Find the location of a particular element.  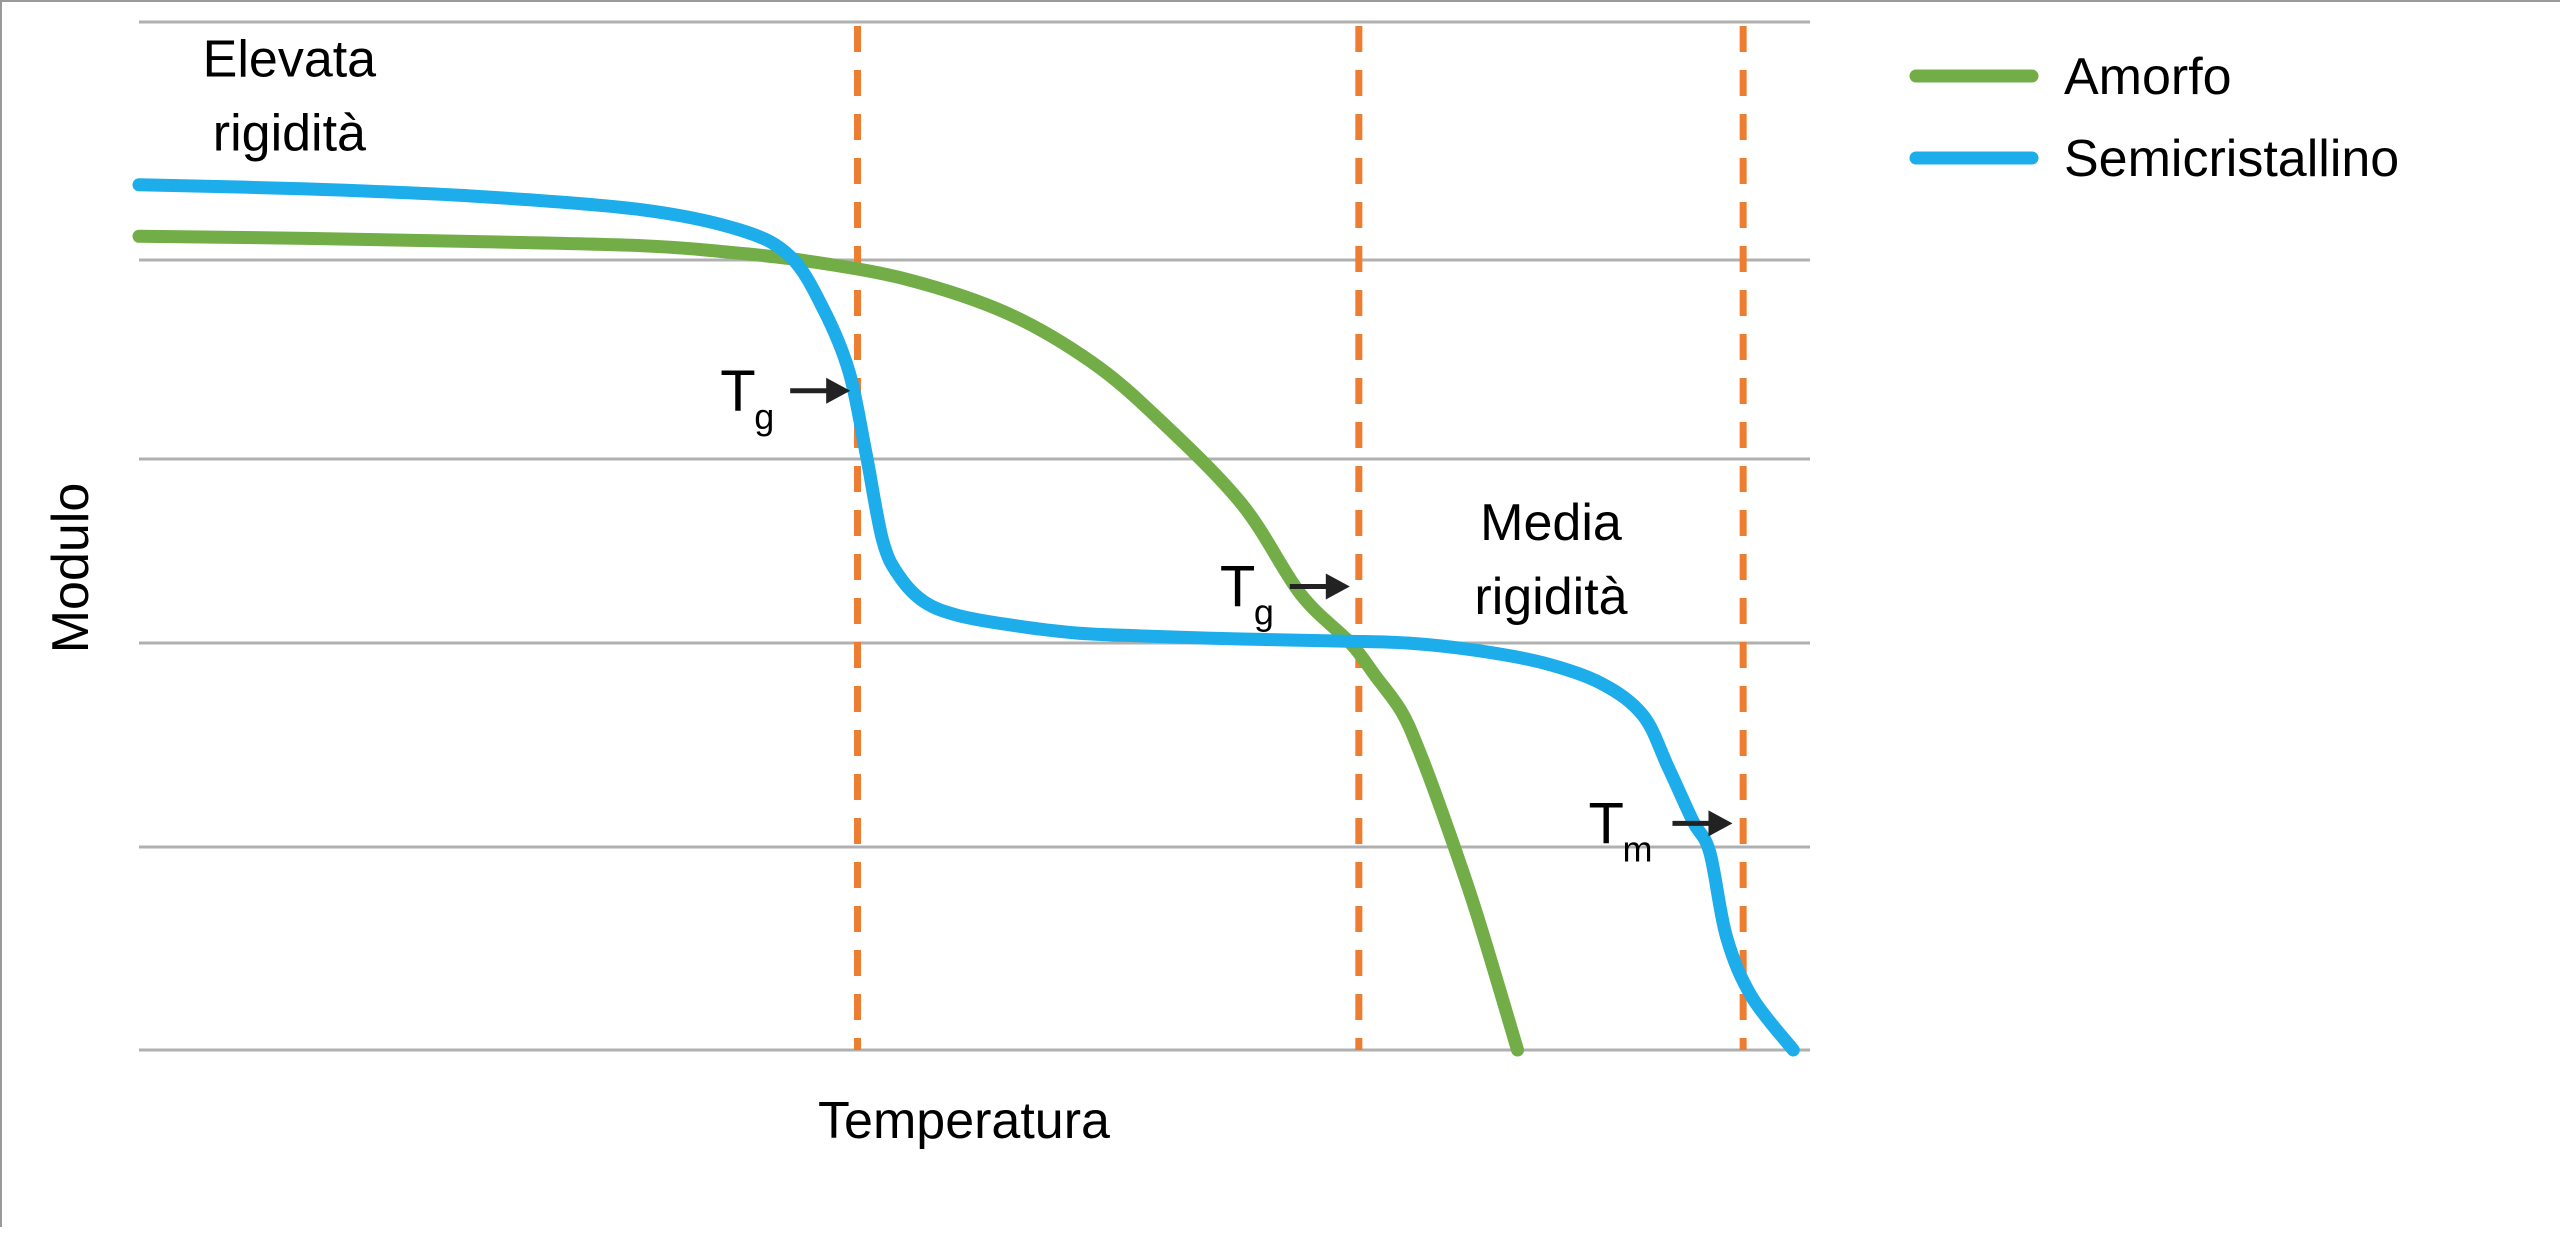

annotation-symbol-3: T is located at coordinates (1237, 587).